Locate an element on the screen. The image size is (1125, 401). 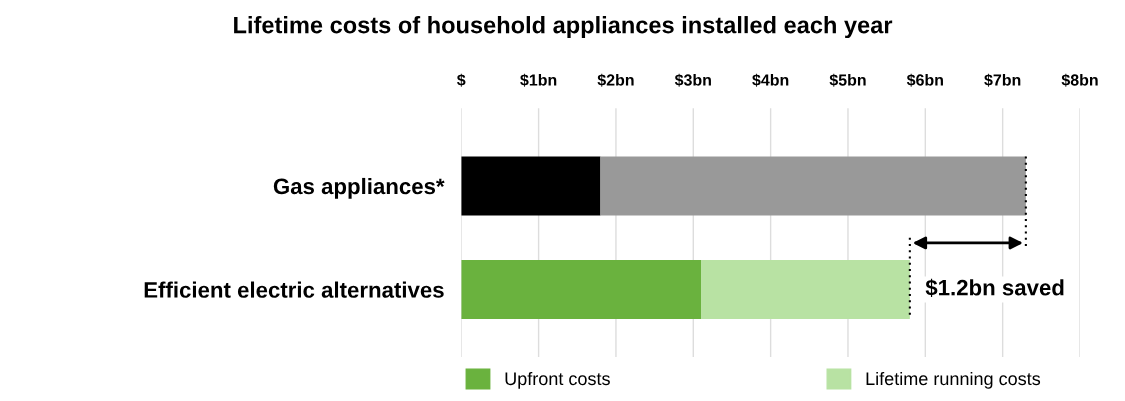
x-tick-label: $8bn is located at coordinates (1079, 80).